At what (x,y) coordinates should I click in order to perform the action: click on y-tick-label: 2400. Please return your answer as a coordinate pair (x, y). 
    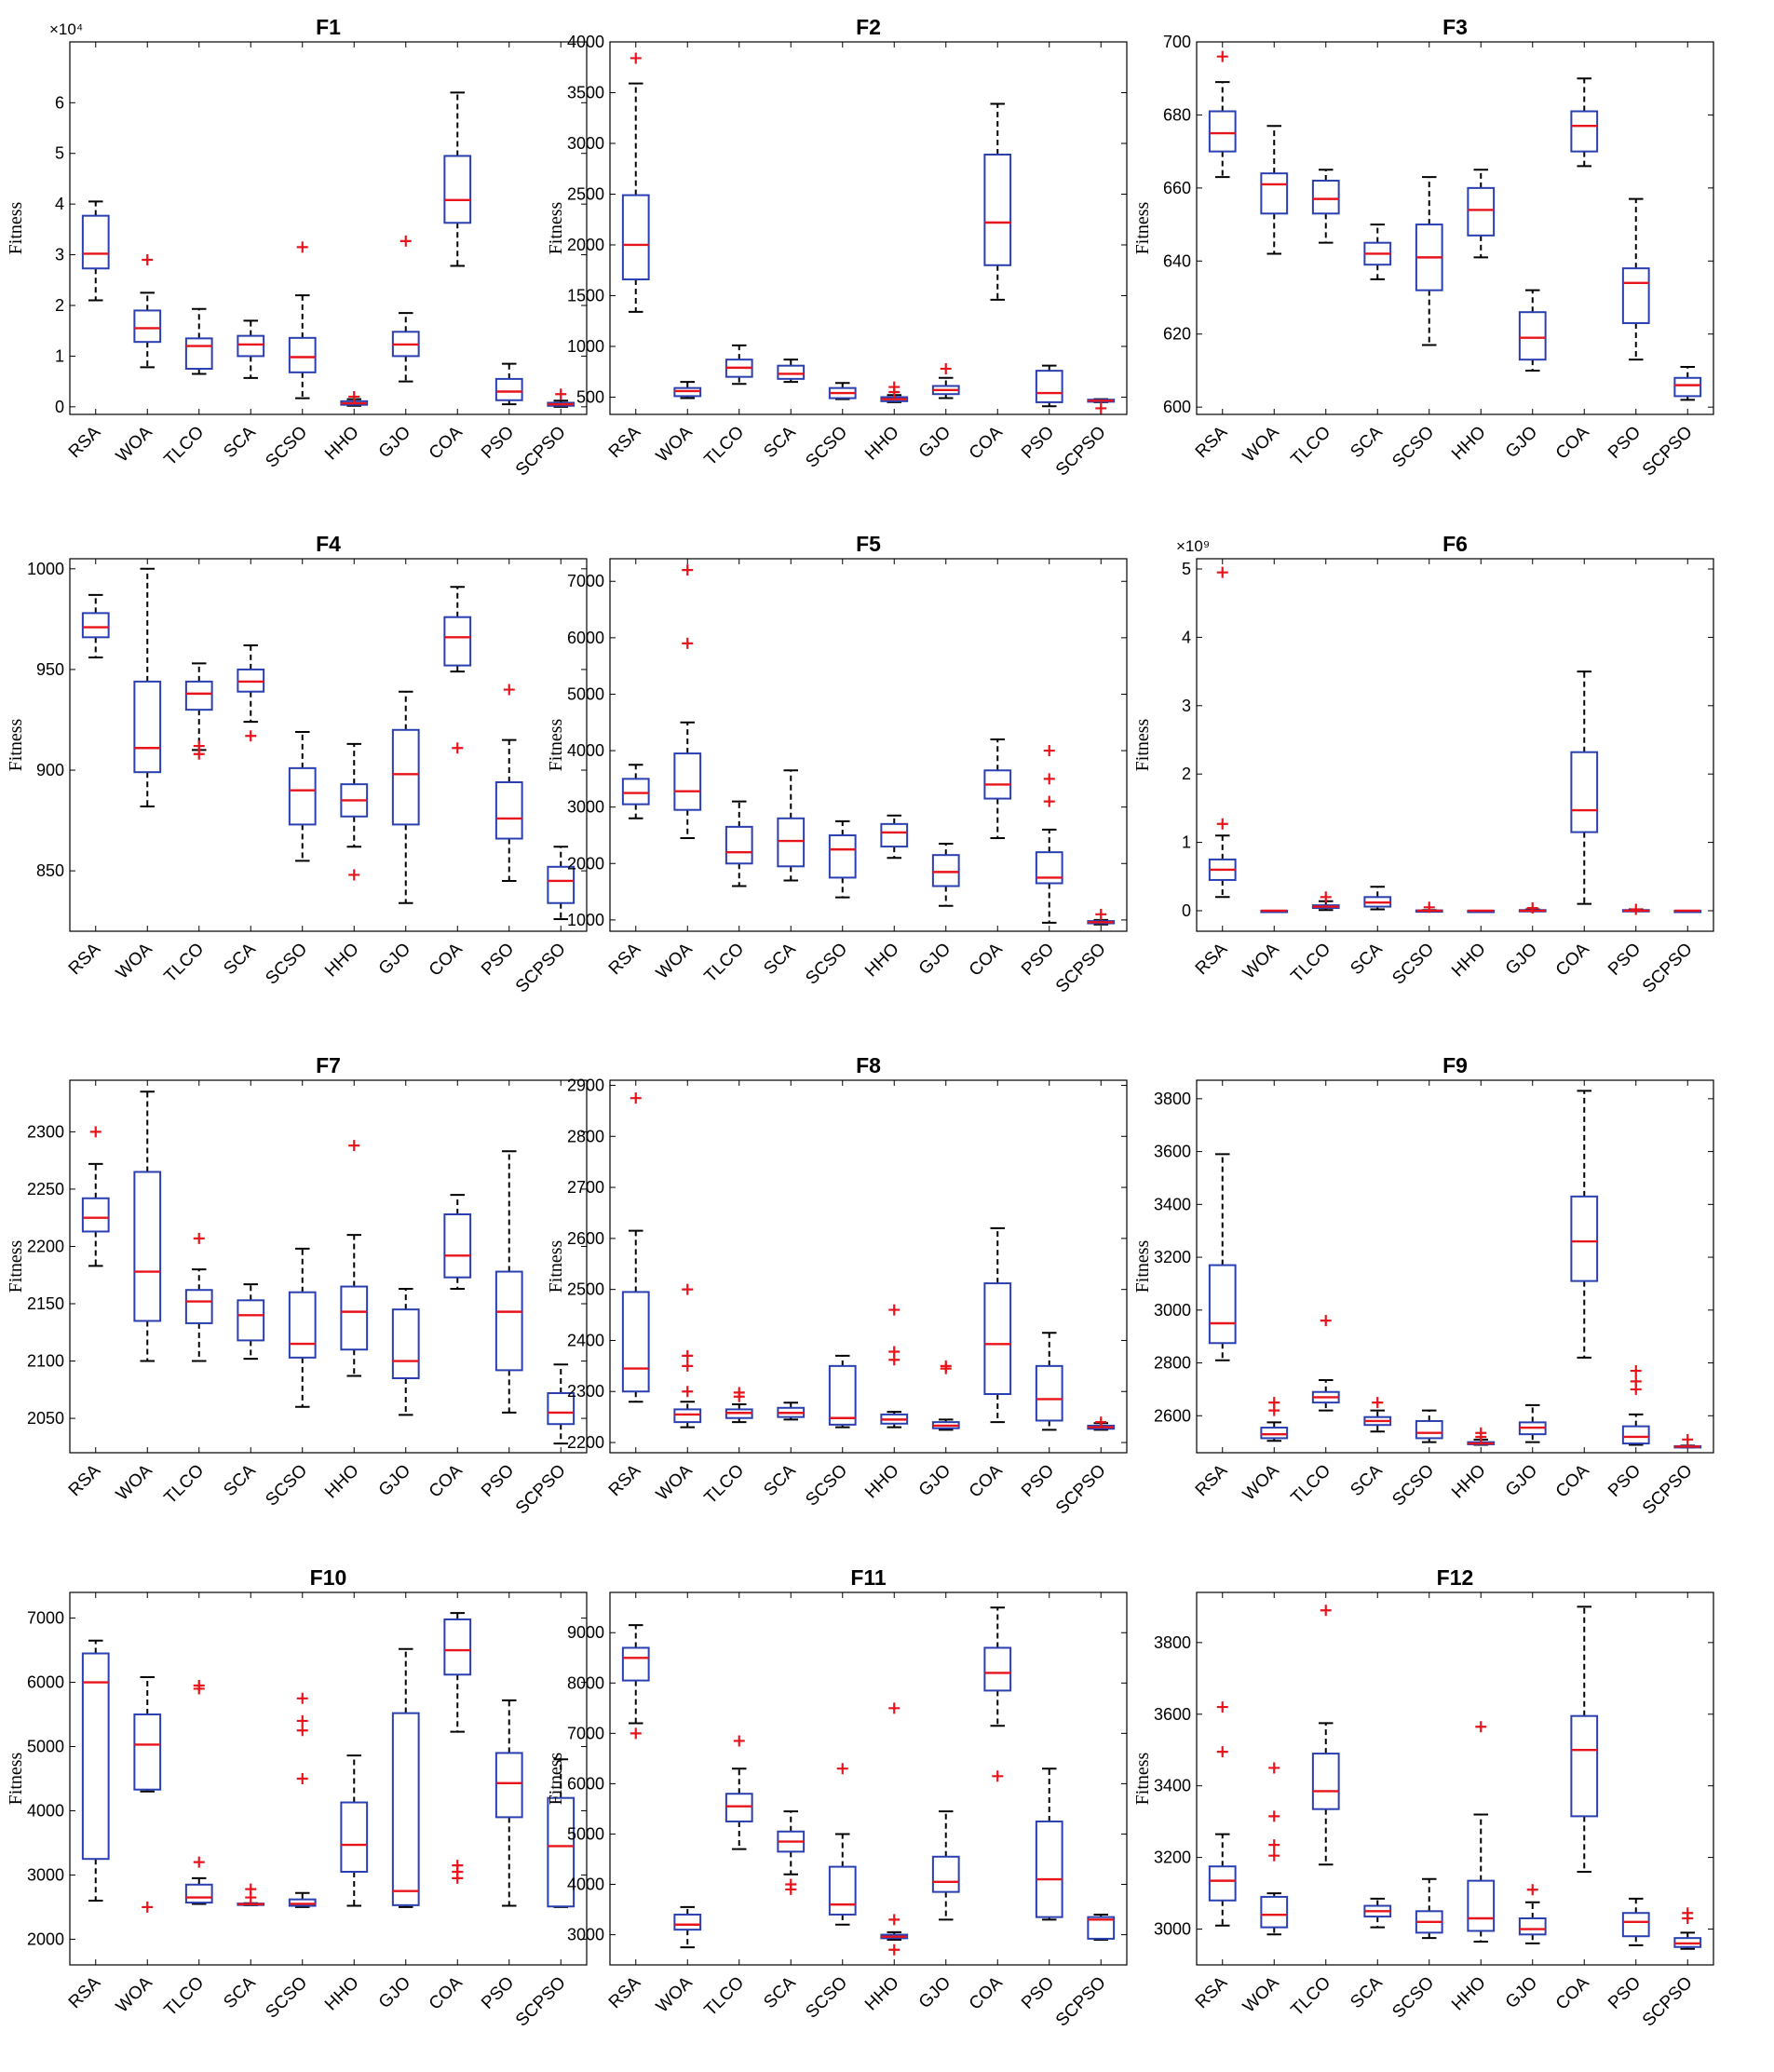
    Looking at the image, I should click on (585, 1340).